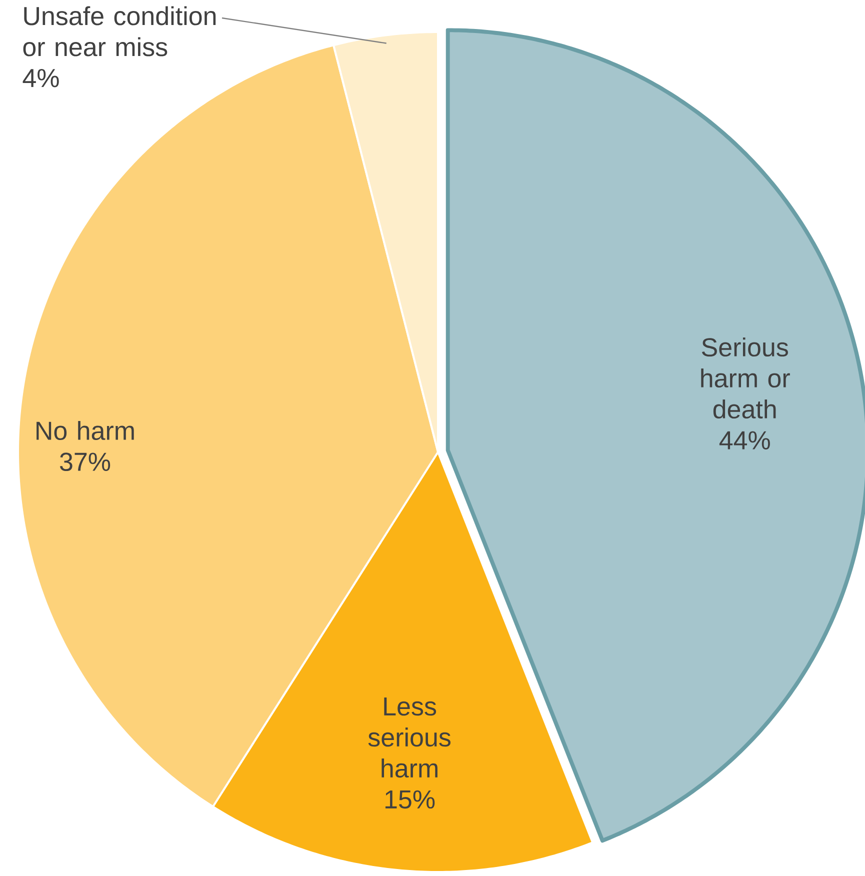  I want to click on data-label: 15%, so click(410, 799).